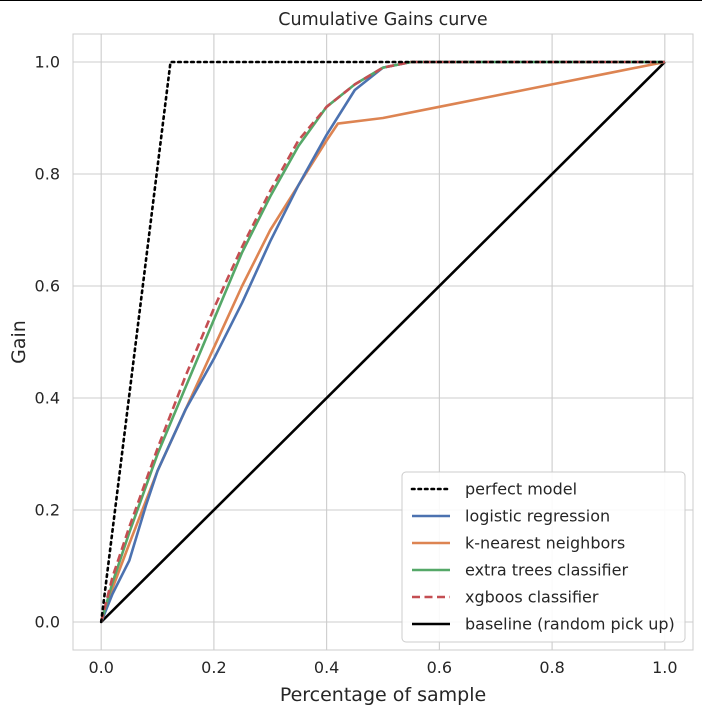 The width and height of the screenshot is (702, 716). What do you see at coordinates (47, 62) in the screenshot?
I see `y-tick-label: 1.0` at bounding box center [47, 62].